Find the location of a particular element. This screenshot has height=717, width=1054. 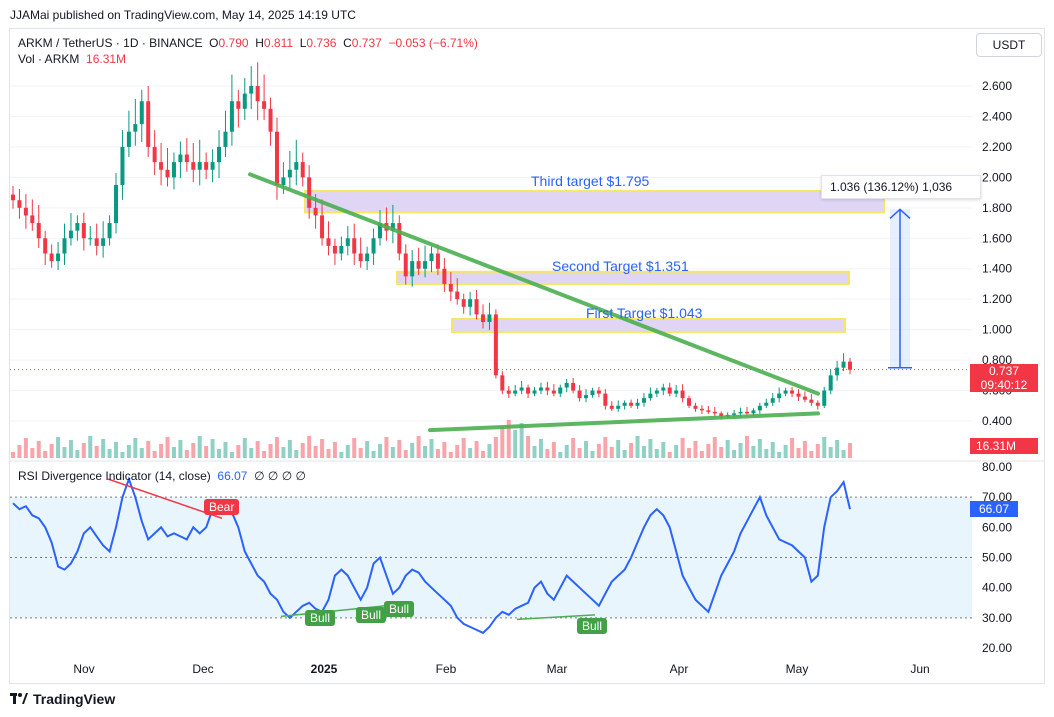

time-axis-label: Apr is located at coordinates (679, 669).